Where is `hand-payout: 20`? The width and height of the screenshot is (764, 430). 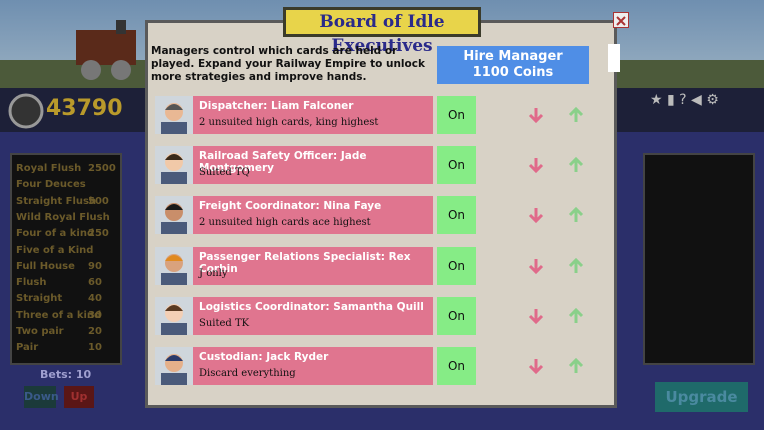 hand-payout: 20 is located at coordinates (95, 331).